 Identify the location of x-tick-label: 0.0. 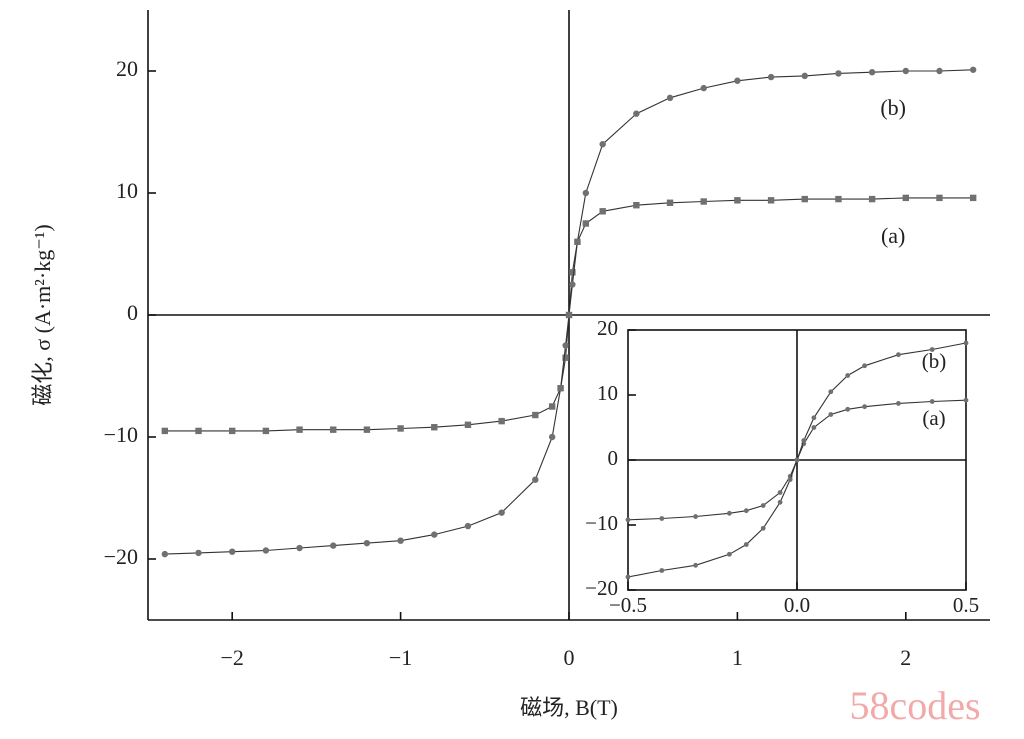
(797, 605).